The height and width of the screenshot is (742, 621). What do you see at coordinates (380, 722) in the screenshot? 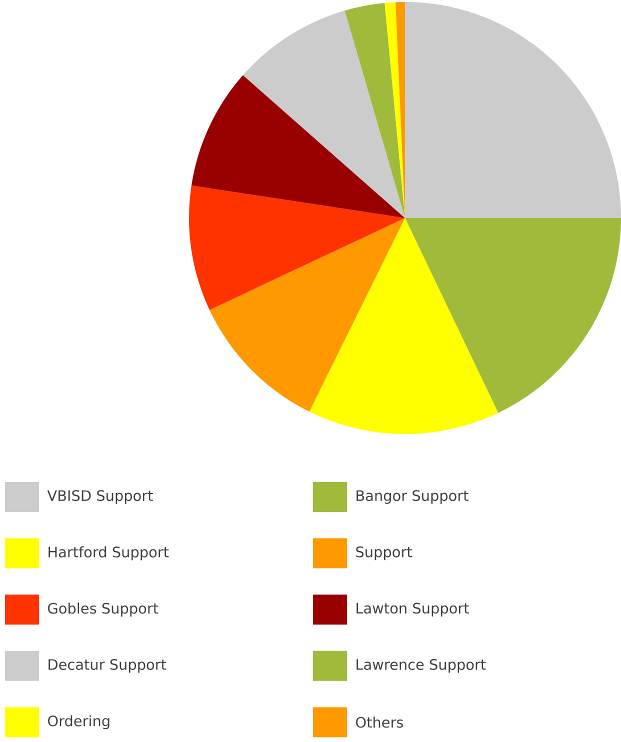
I see `legend-label: Others` at bounding box center [380, 722].